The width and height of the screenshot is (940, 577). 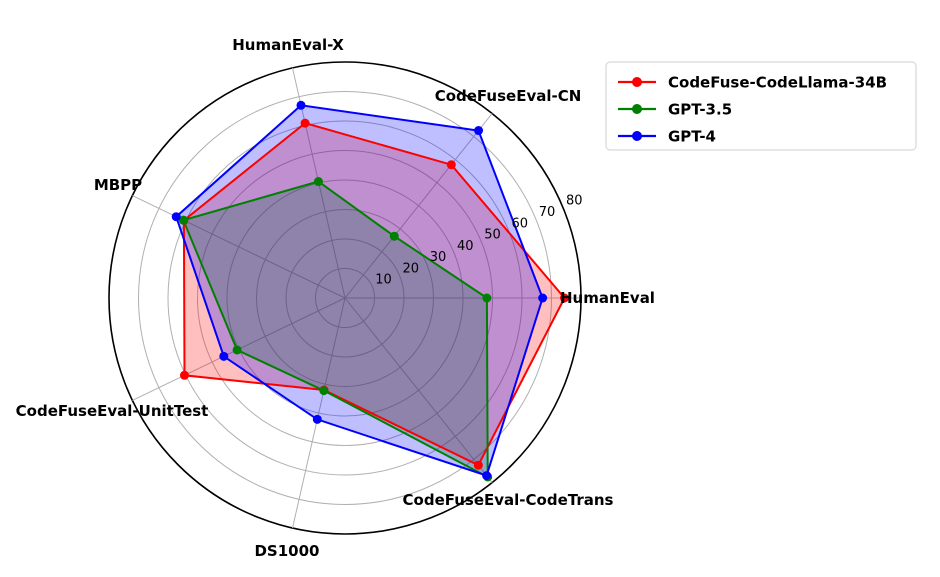 I want to click on axis-label: DS1000, so click(x=286, y=551).